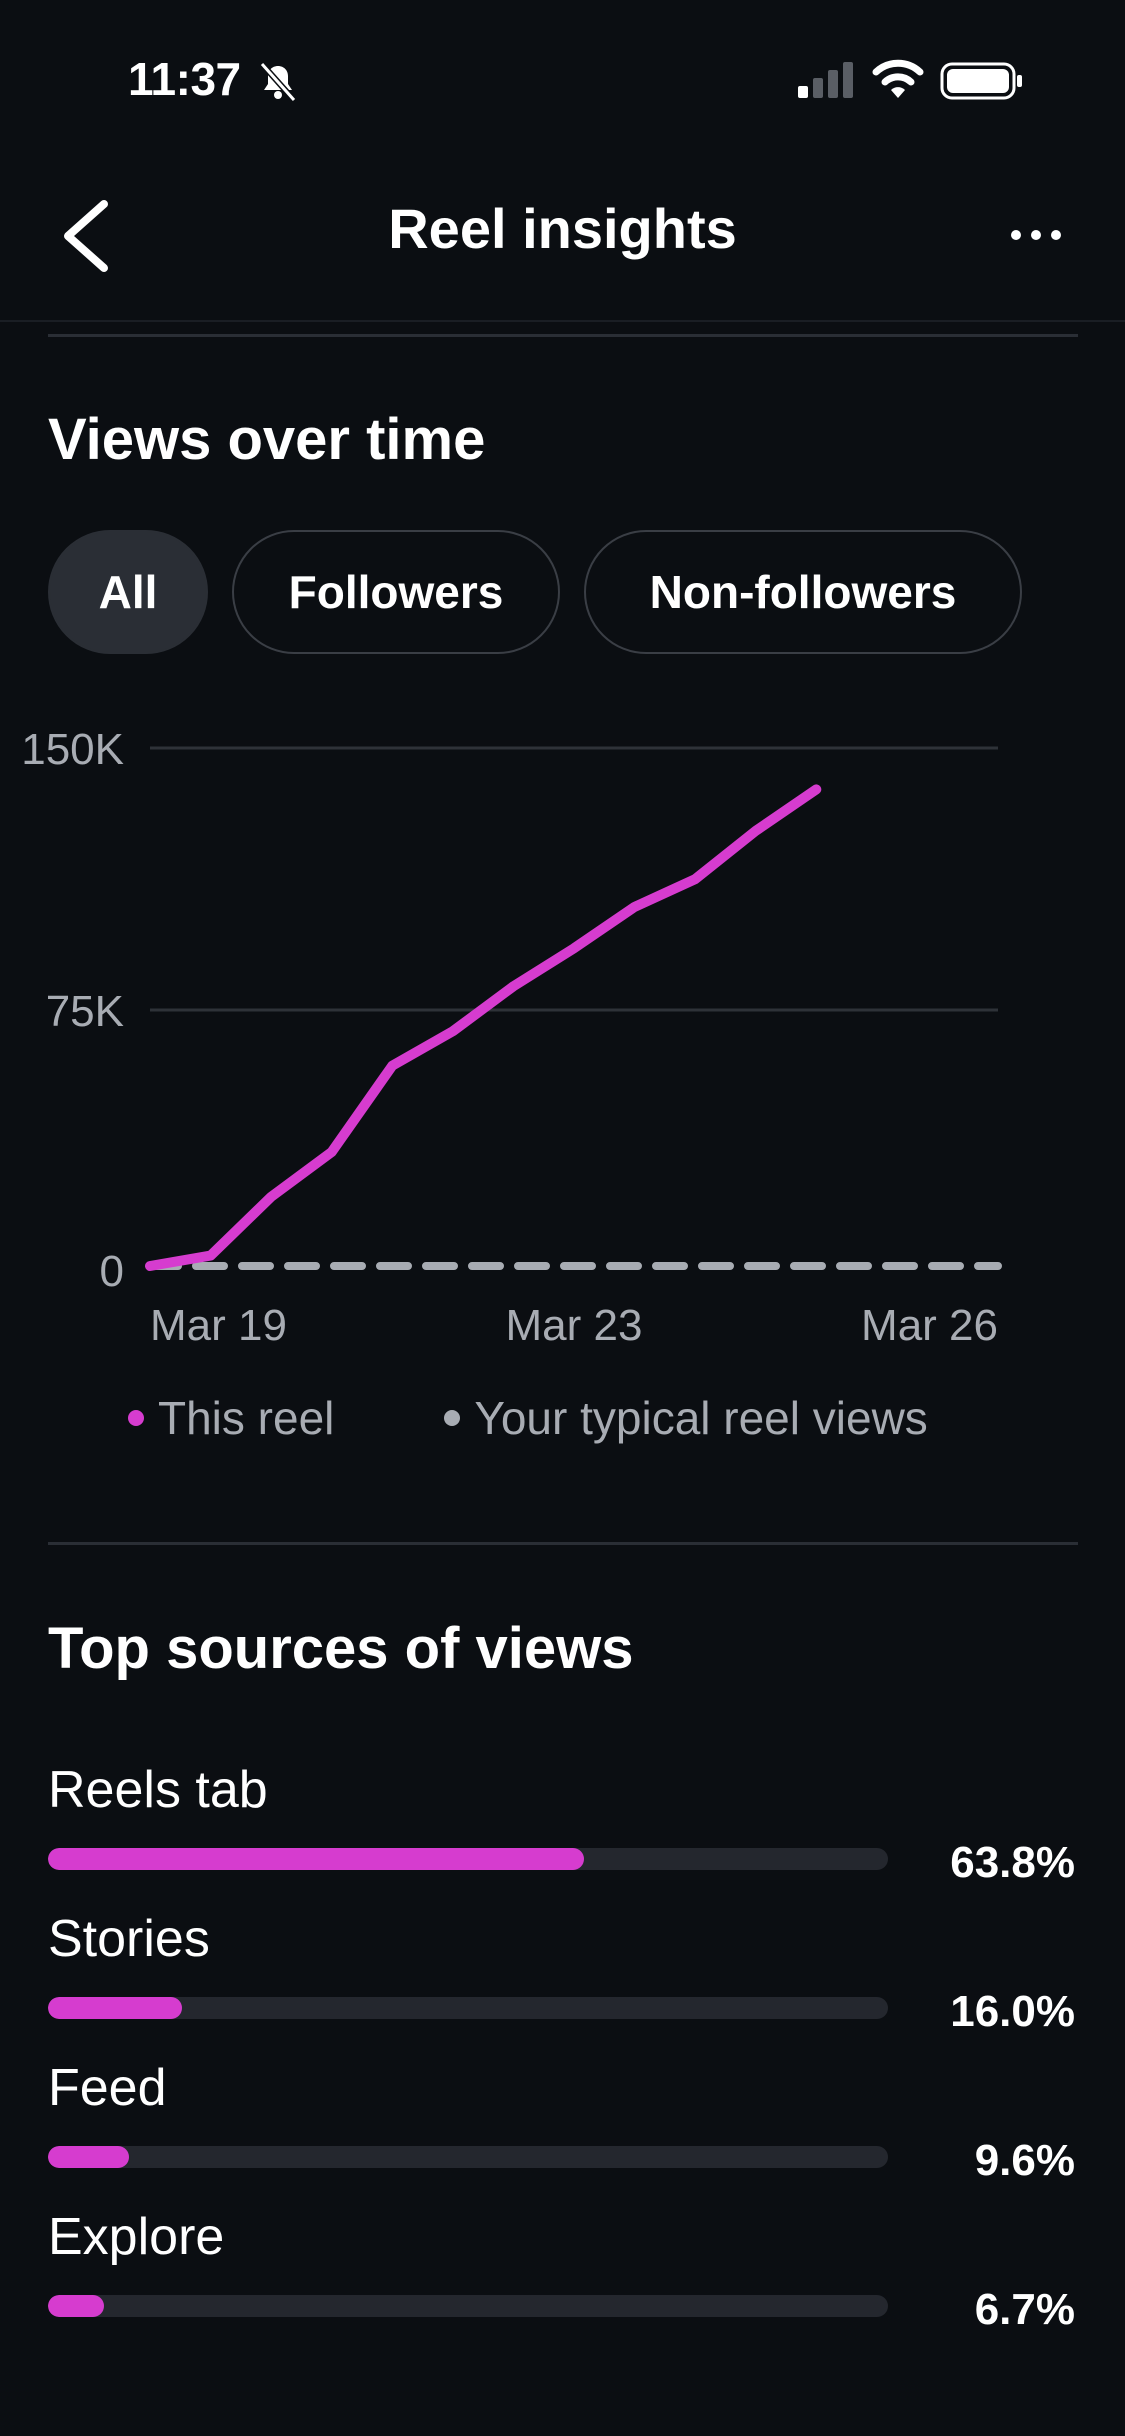 This screenshot has width=1125, height=2436. What do you see at coordinates (1012, 2011) in the screenshot?
I see `source-percent: 16.0%` at bounding box center [1012, 2011].